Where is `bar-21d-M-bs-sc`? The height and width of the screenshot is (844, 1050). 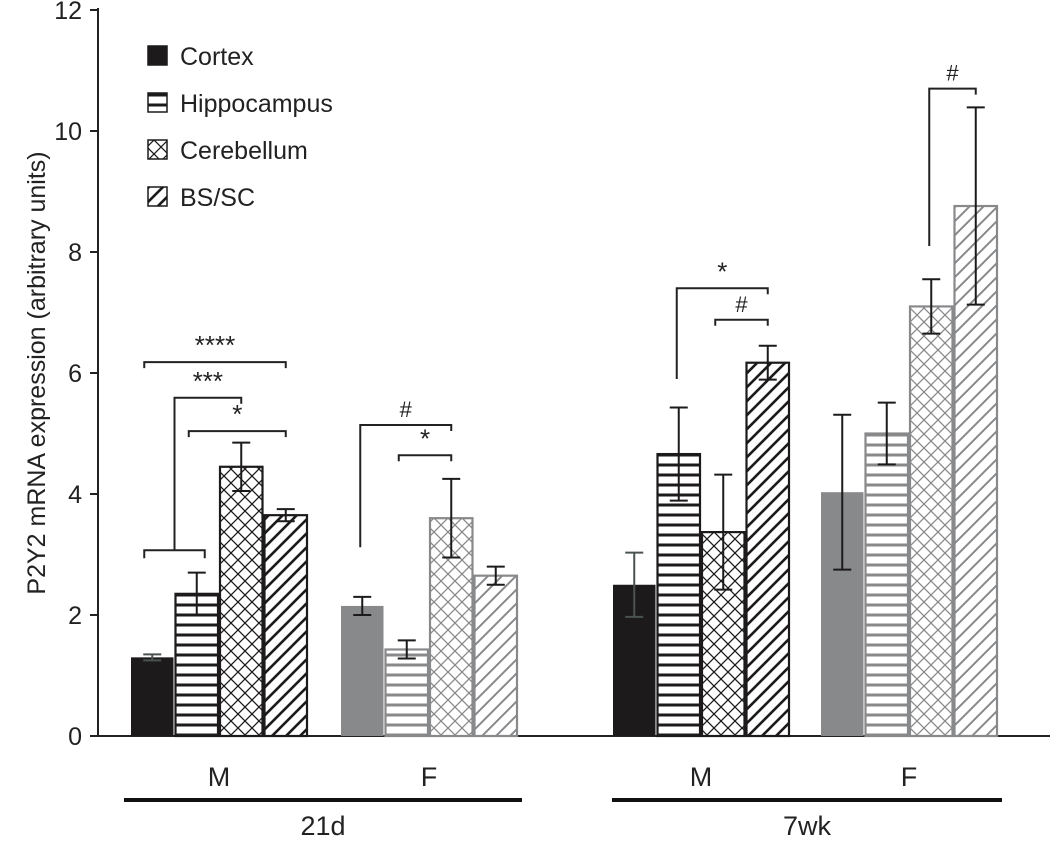
bar-21d-M-bs-sc is located at coordinates (286, 626).